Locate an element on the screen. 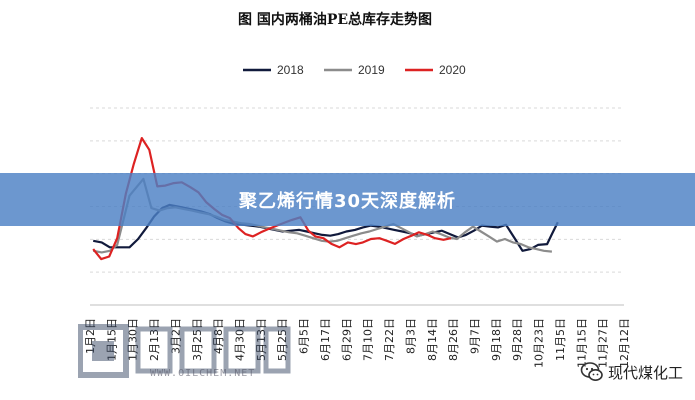  legend-label-2020: 2020 is located at coordinates (452, 70).